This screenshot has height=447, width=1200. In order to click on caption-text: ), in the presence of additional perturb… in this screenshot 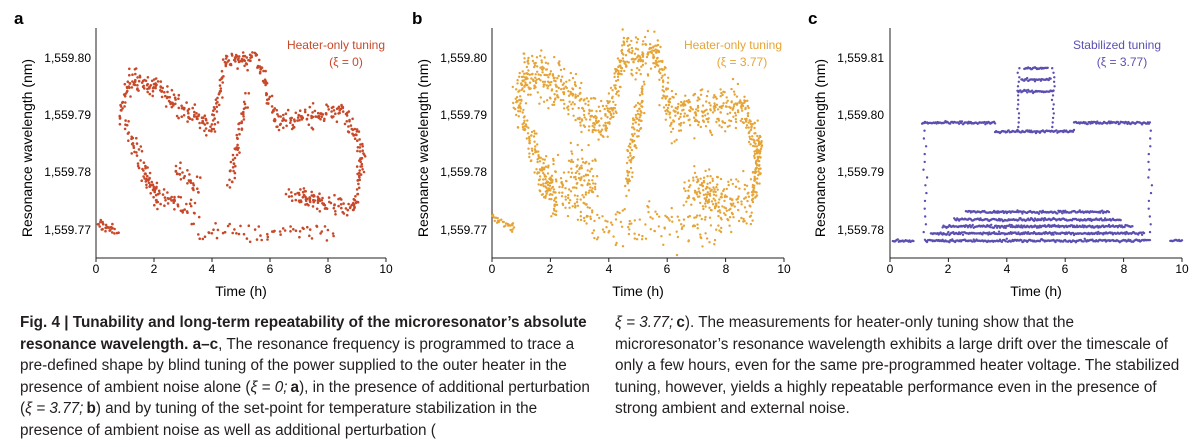, I will do `click(305, 398)`.